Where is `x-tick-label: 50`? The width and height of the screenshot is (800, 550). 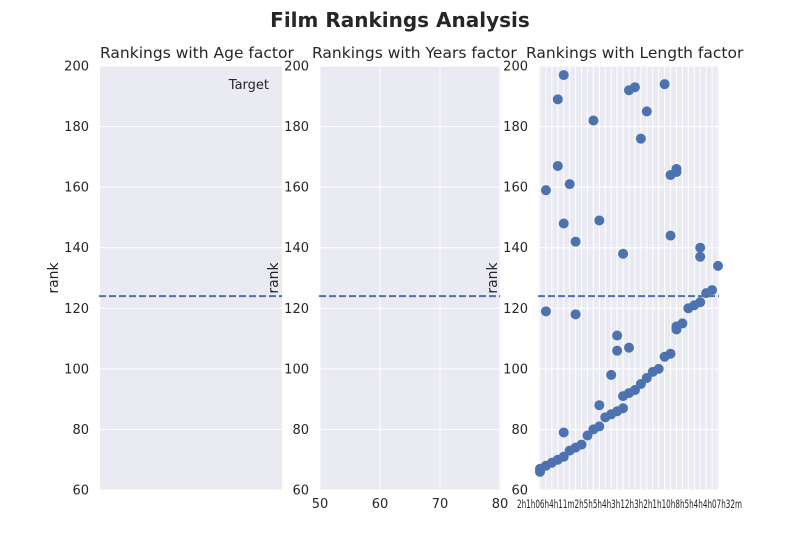 x-tick-label: 50 is located at coordinates (320, 504).